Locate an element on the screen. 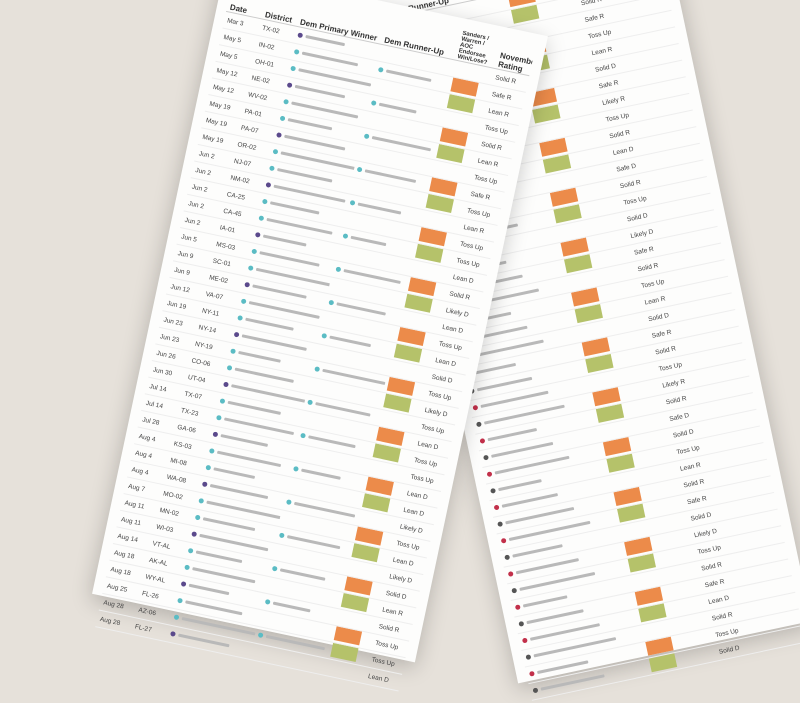  district: SC-01 is located at coordinates (222, 262).